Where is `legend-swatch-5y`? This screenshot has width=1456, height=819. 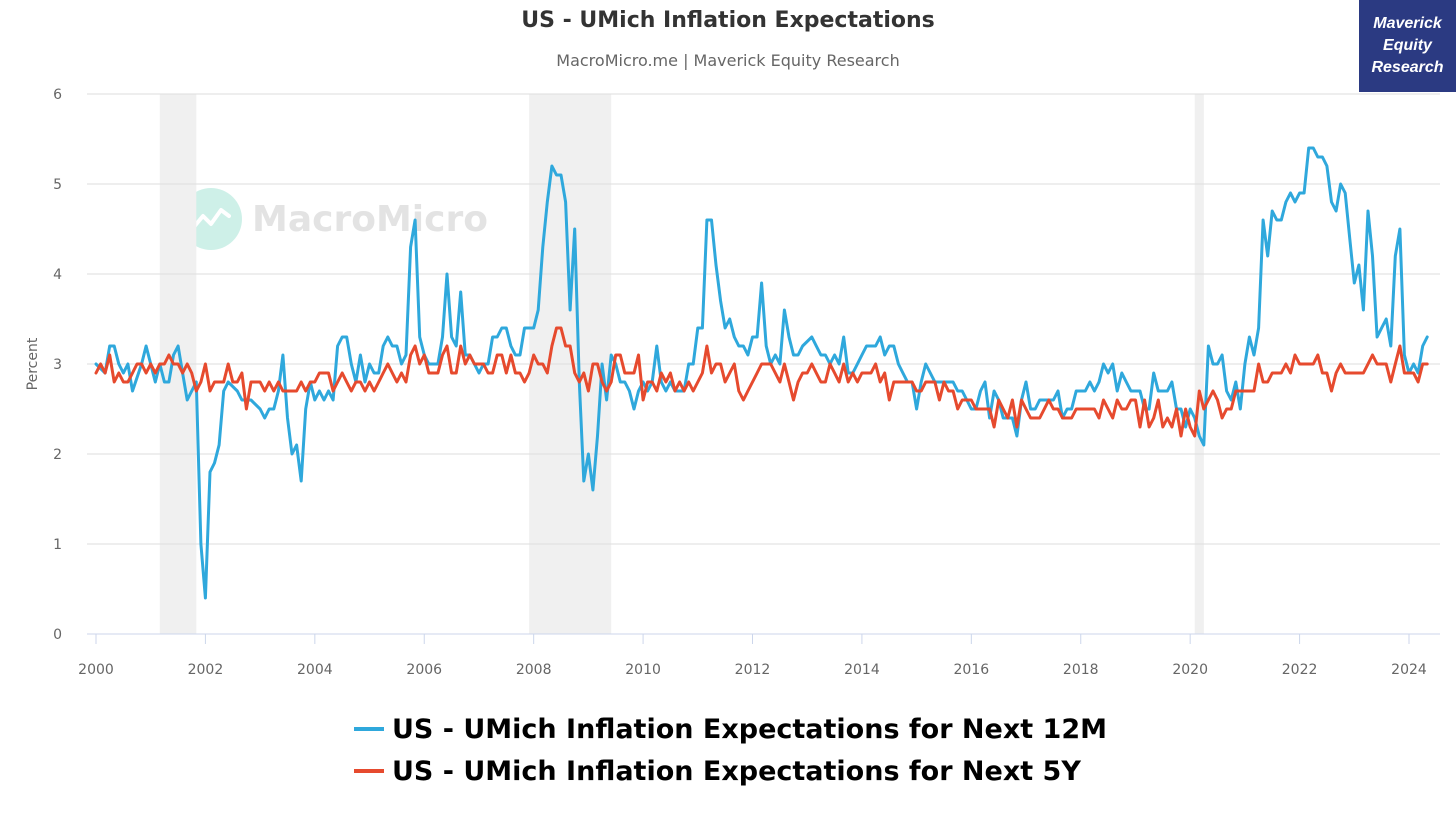
legend-swatch-5y is located at coordinates (369, 771).